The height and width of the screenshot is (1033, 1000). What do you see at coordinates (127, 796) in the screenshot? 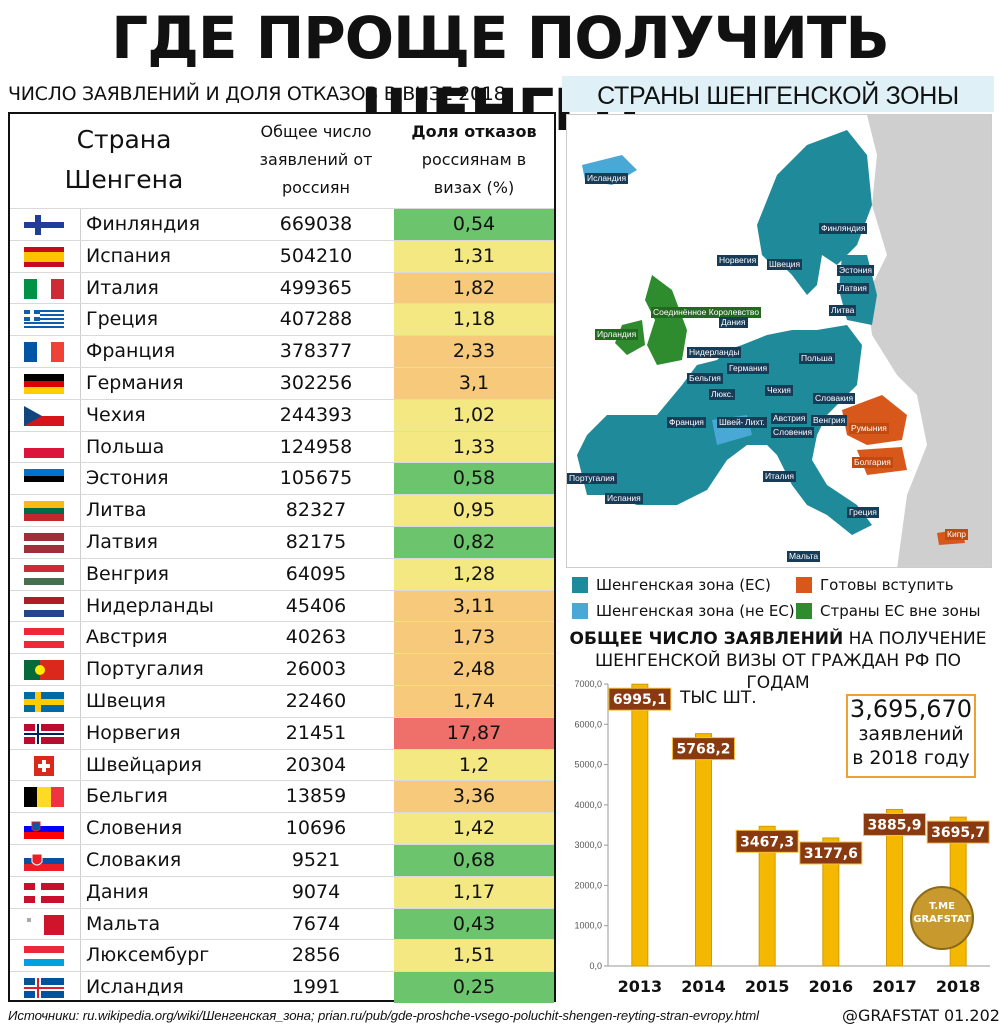
I see `country-name: Бельгия` at bounding box center [127, 796].